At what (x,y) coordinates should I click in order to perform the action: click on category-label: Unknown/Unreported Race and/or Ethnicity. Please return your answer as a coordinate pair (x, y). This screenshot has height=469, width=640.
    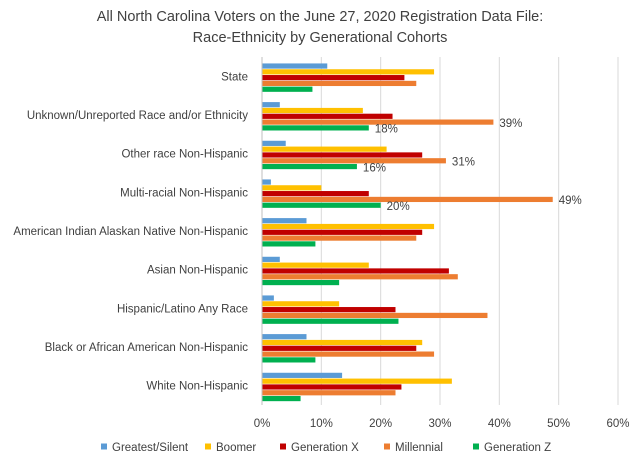
    Looking at the image, I should click on (137, 116).